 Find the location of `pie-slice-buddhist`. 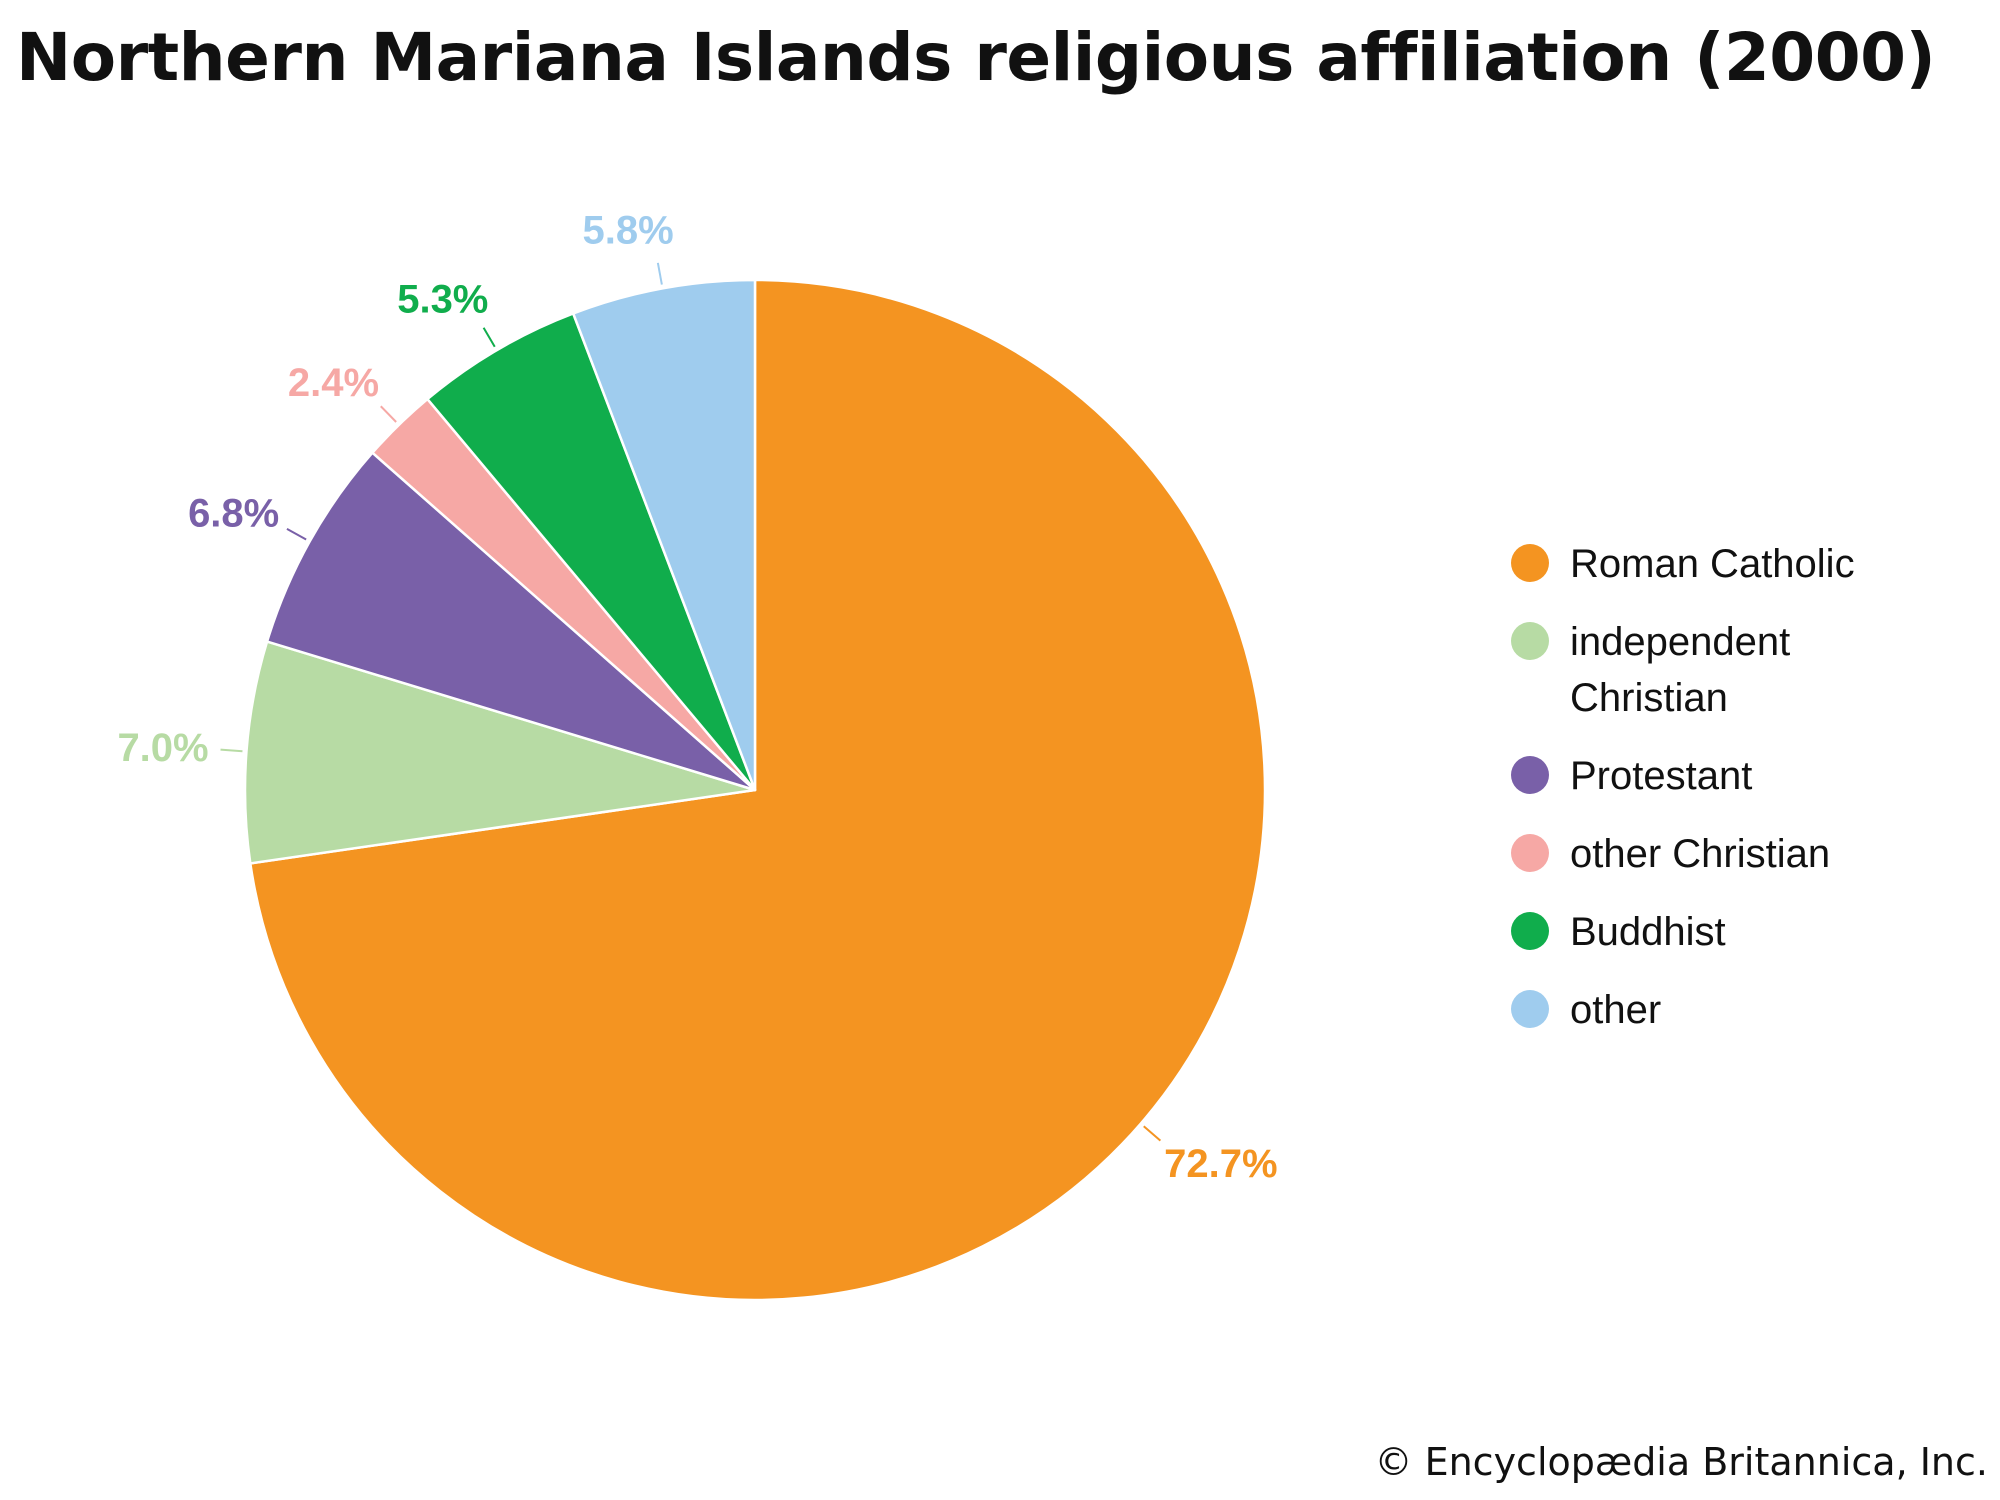

pie-slice-buddhist is located at coordinates (591, 552).